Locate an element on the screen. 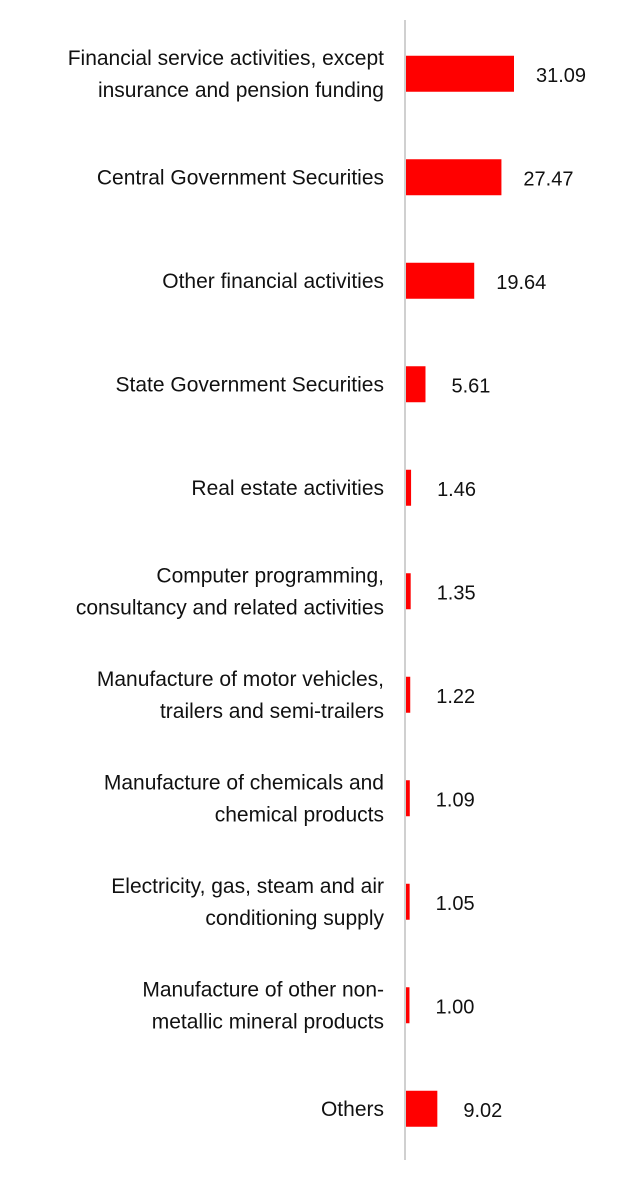 The image size is (630, 1185). category-label-5-line-1: consultancy and related activities is located at coordinates (230, 607).